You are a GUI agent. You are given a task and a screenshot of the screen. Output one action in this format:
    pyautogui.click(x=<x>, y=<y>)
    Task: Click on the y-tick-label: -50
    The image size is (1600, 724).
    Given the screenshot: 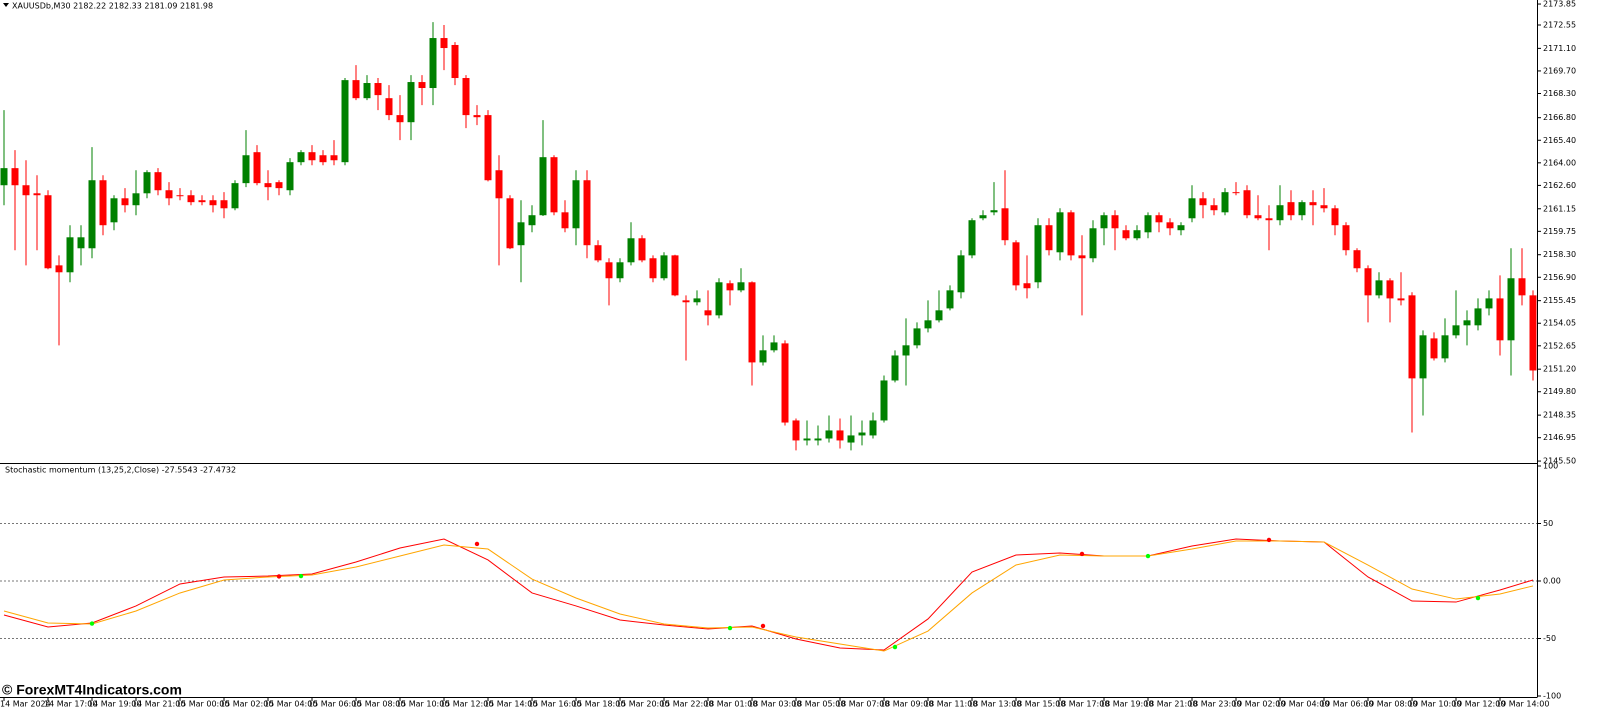 What is the action you would take?
    pyautogui.click(x=1549, y=638)
    